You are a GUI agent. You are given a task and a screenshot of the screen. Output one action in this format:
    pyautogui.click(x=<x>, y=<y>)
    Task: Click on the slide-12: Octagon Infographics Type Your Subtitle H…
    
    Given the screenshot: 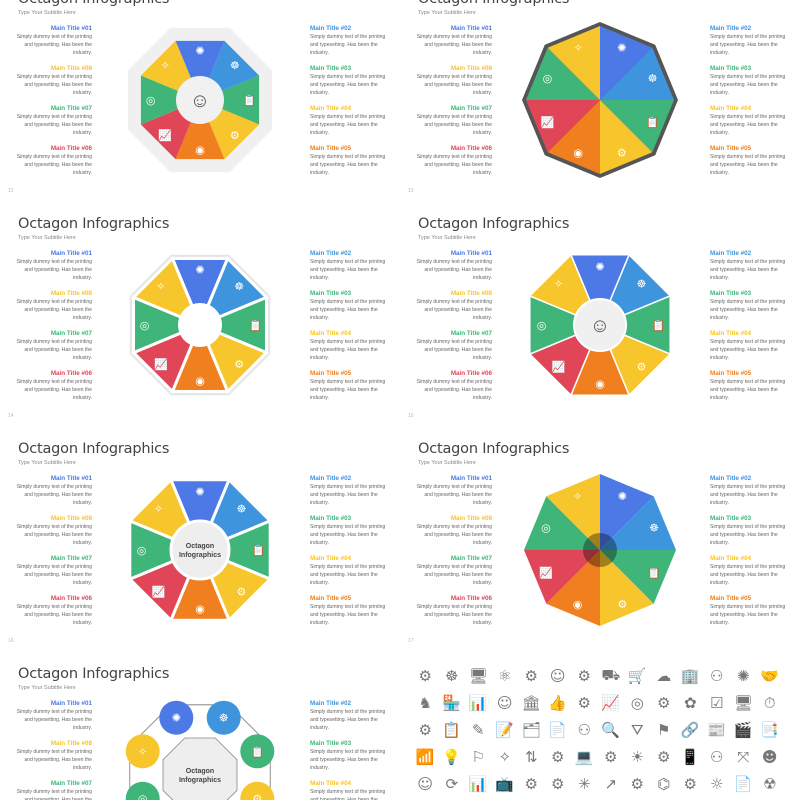 What is the action you would take?
    pyautogui.click(x=200, y=100)
    